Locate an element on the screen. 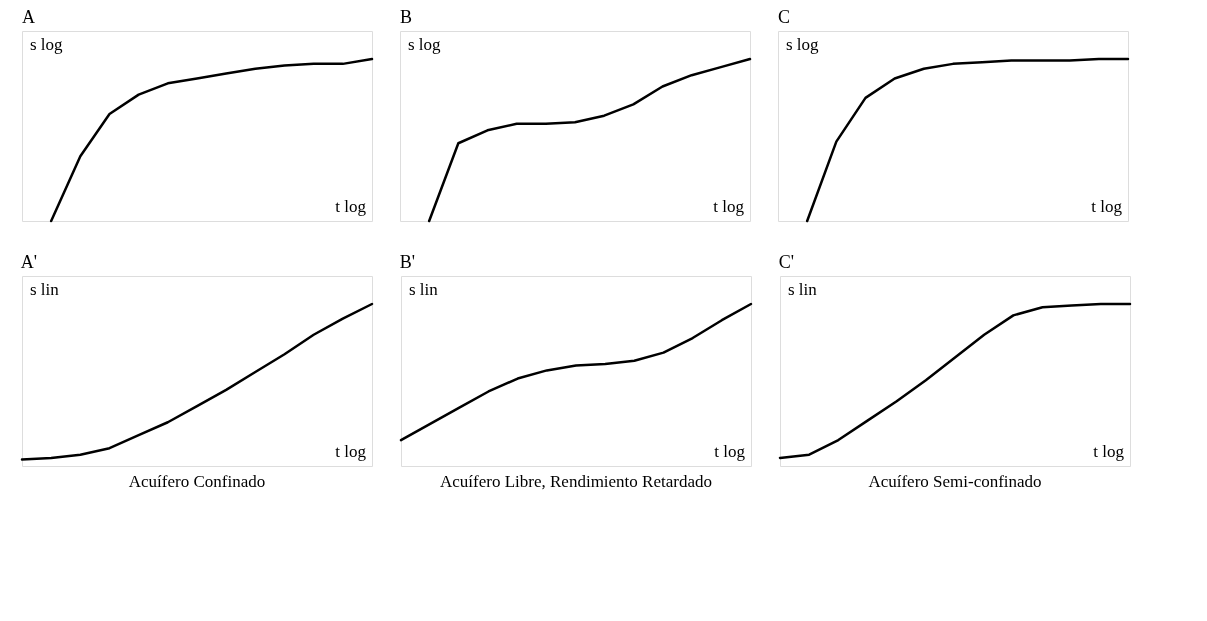 This screenshot has width=1207, height=621. chart-title: C' is located at coordinates (786, 262).